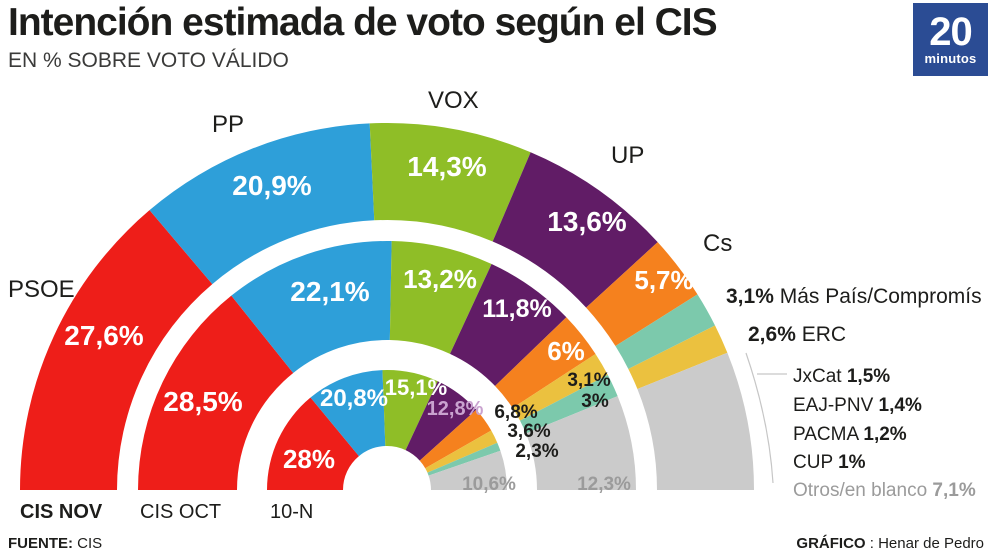 Image resolution: width=990 pixels, height=556 pixels. Describe the element at coordinates (515, 412) in the screenshot. I see `value-label-10-n-cs: 6,8%` at that location.